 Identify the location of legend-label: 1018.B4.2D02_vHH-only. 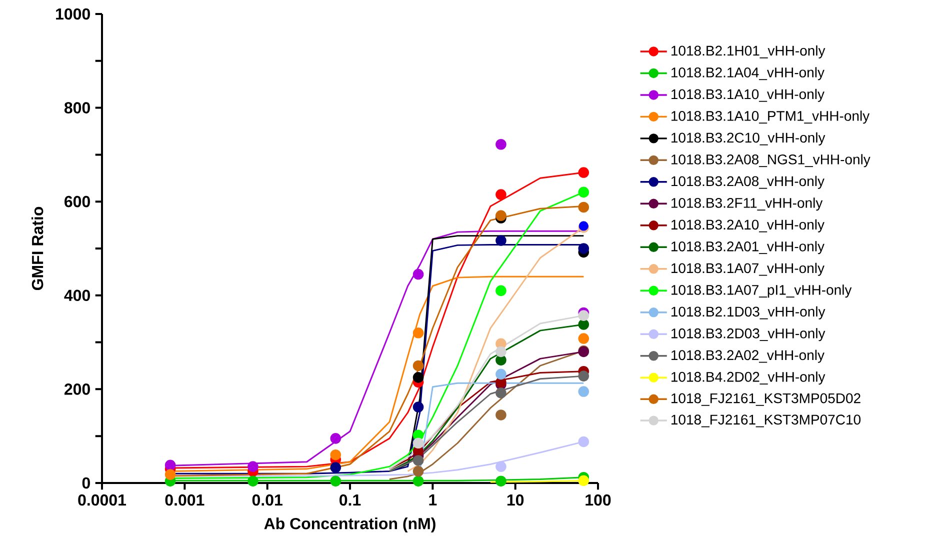
(748, 378).